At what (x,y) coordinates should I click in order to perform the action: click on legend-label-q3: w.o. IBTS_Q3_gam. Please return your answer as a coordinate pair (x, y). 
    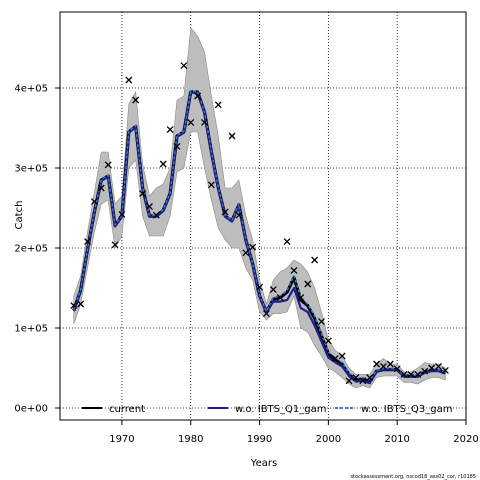
    Looking at the image, I should click on (406, 409).